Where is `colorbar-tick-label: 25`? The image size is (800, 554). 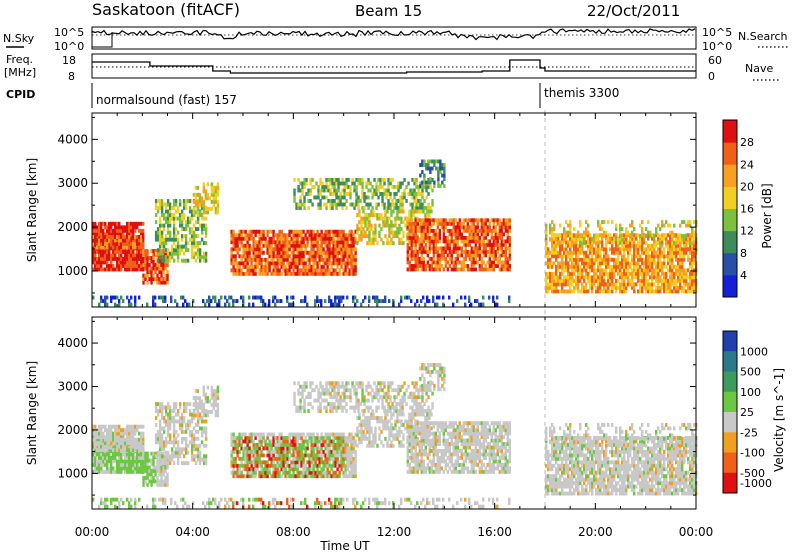
colorbar-tick-label: 25 is located at coordinates (747, 412).